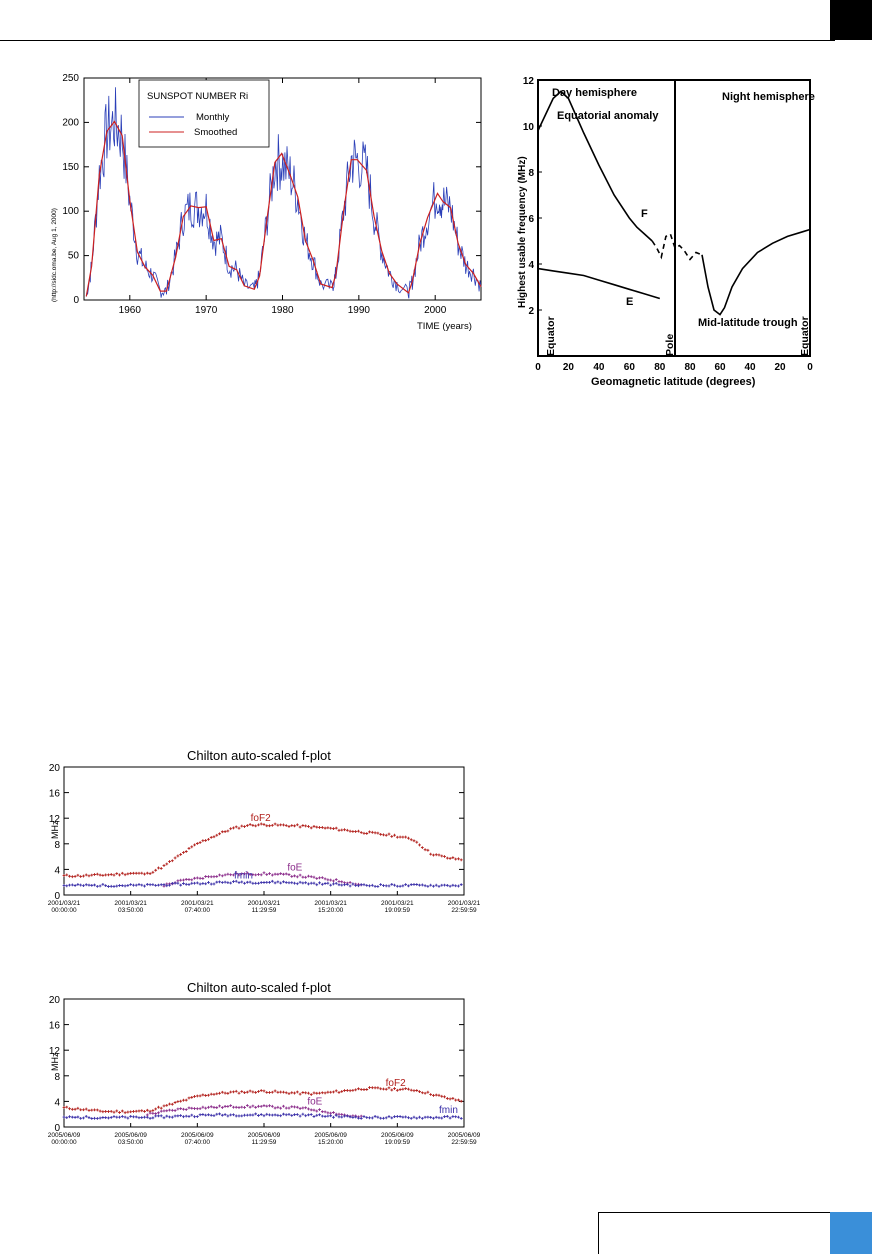 This screenshot has width=872, height=1254. I want to click on y-tick-label: 8, so click(531, 173).